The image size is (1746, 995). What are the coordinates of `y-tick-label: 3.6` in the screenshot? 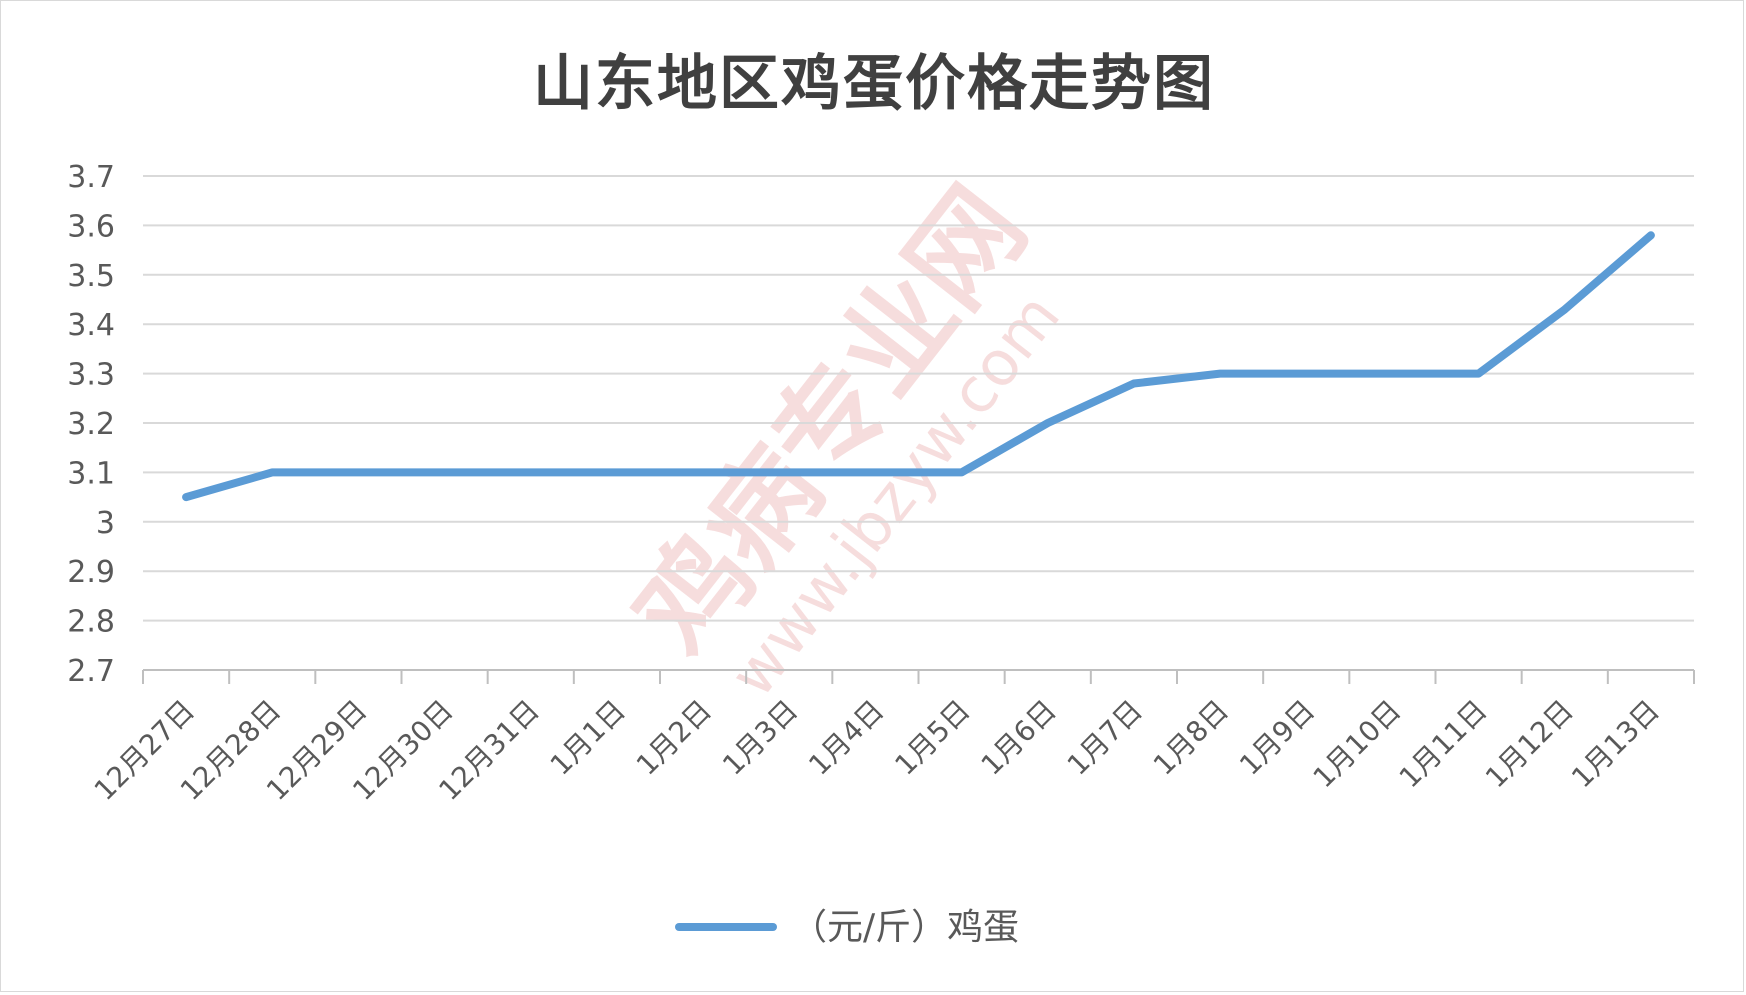 It's located at (91, 226).